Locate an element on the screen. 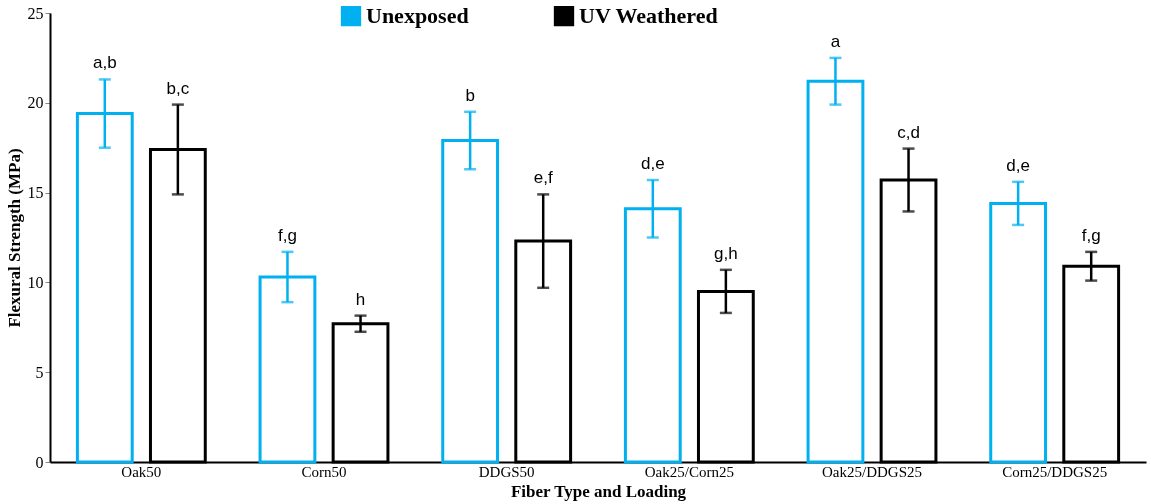  legend-label: Unexposed is located at coordinates (417, 16).